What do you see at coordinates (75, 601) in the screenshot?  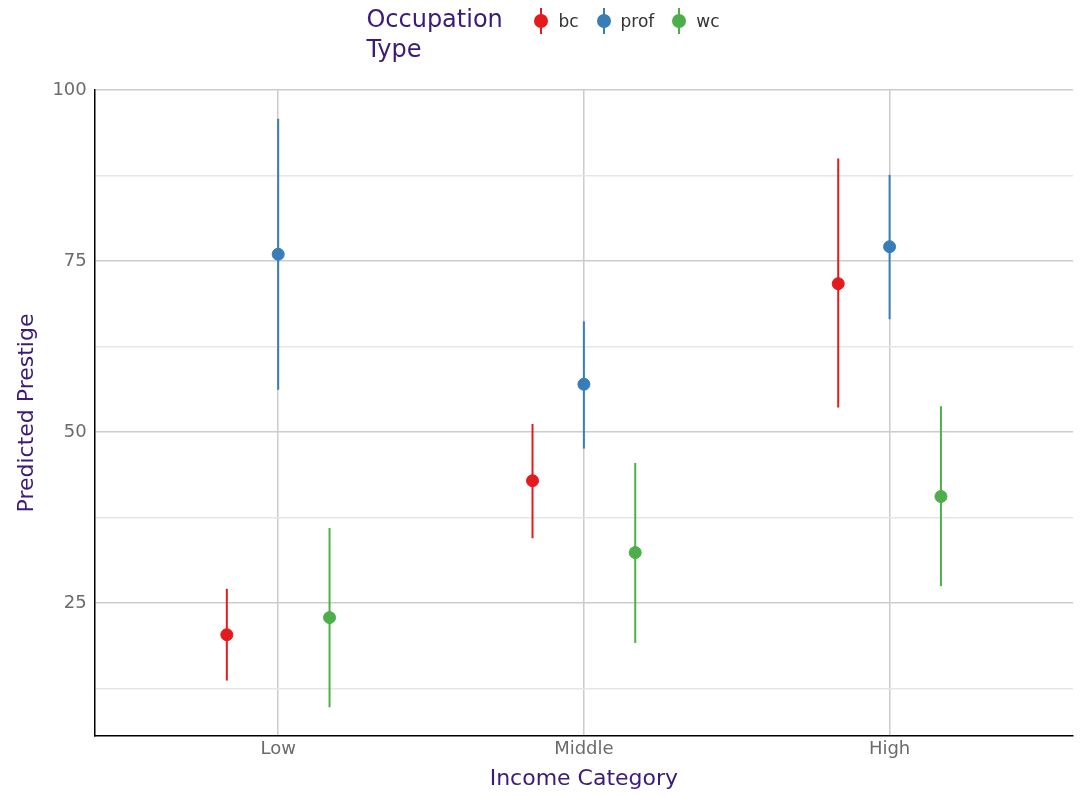 I see `y-tick-label: 25` at bounding box center [75, 601].